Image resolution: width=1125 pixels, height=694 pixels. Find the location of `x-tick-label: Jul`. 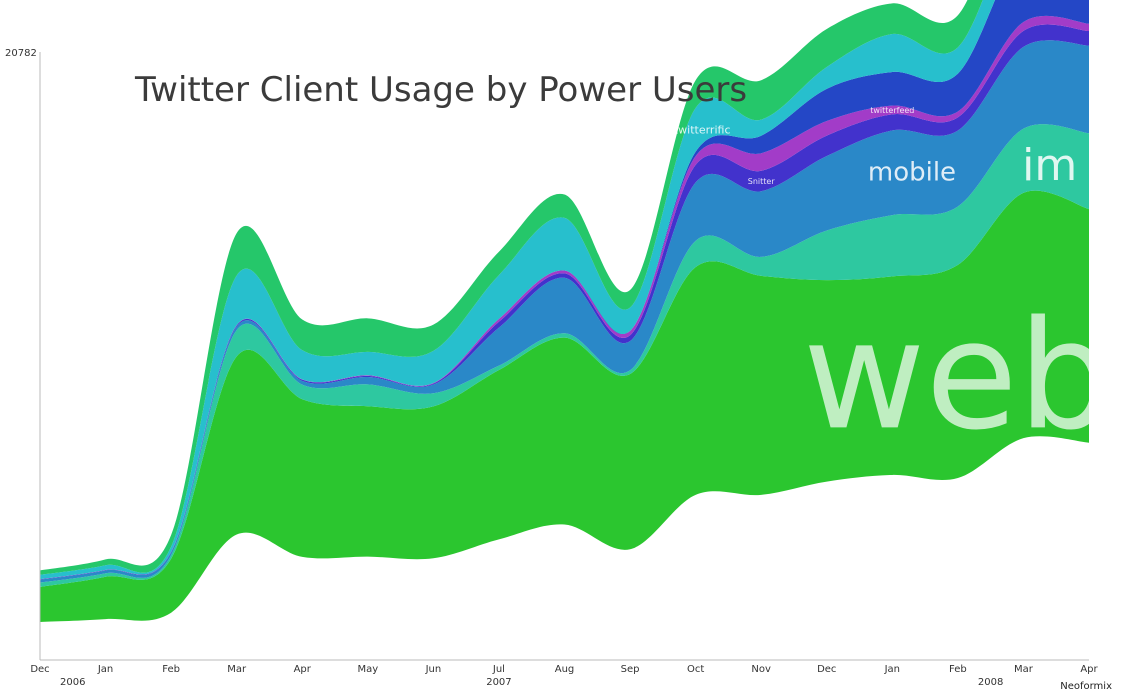

x-tick-label: Jul is located at coordinates (498, 669).